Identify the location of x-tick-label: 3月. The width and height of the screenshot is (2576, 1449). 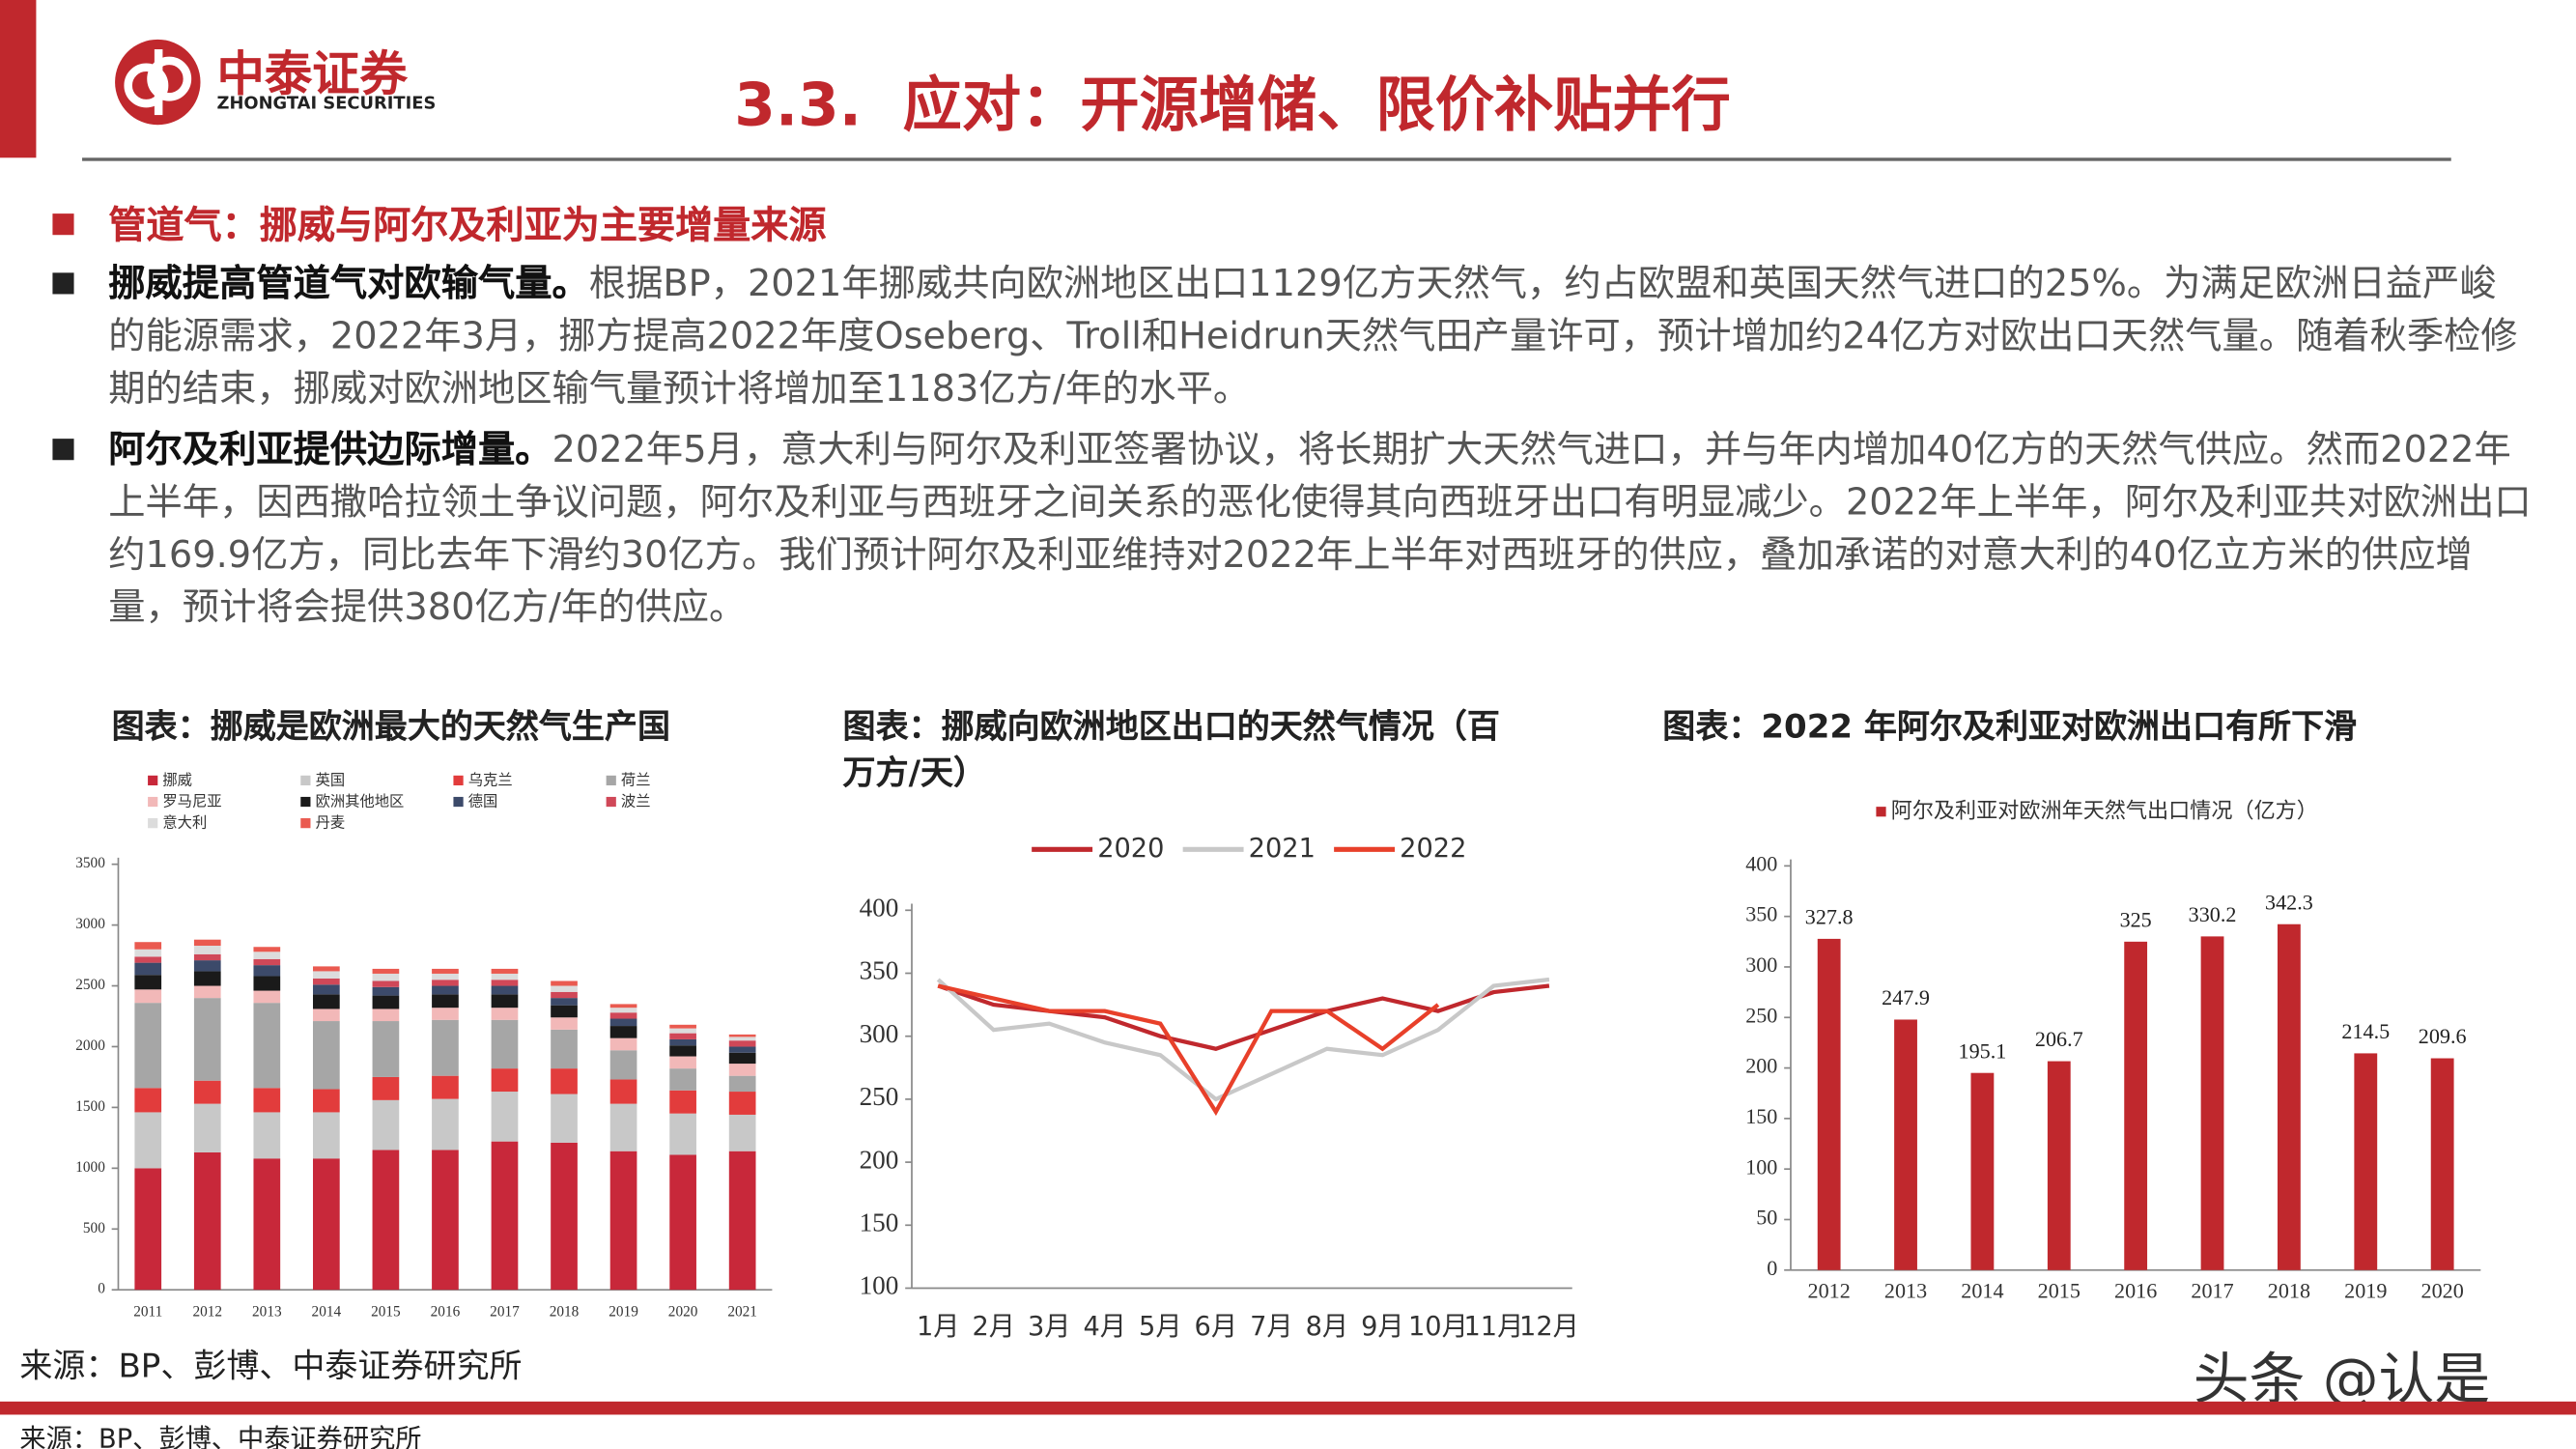
(1049, 1327).